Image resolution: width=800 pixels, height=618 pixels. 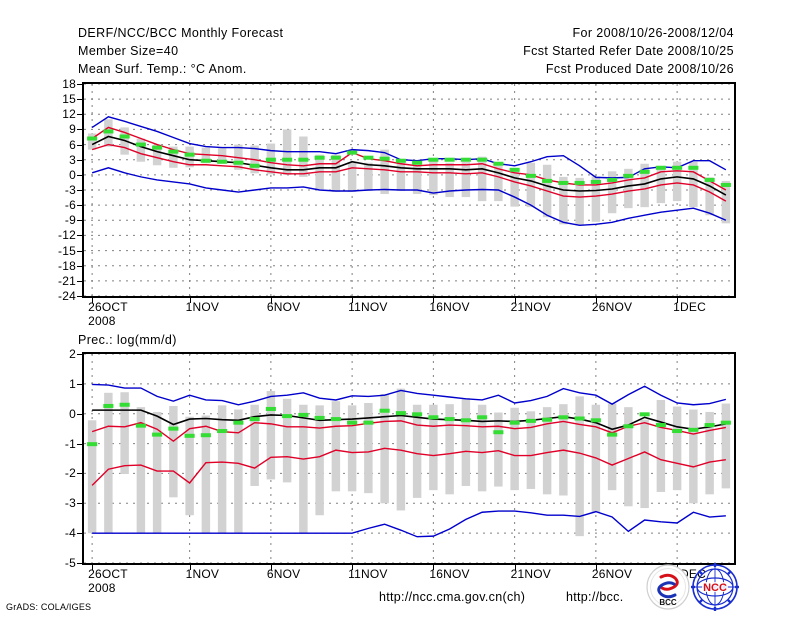 I want to click on header-refer-date: Fcst Started Refer Date 2008/10/25, so click(x=628, y=51).